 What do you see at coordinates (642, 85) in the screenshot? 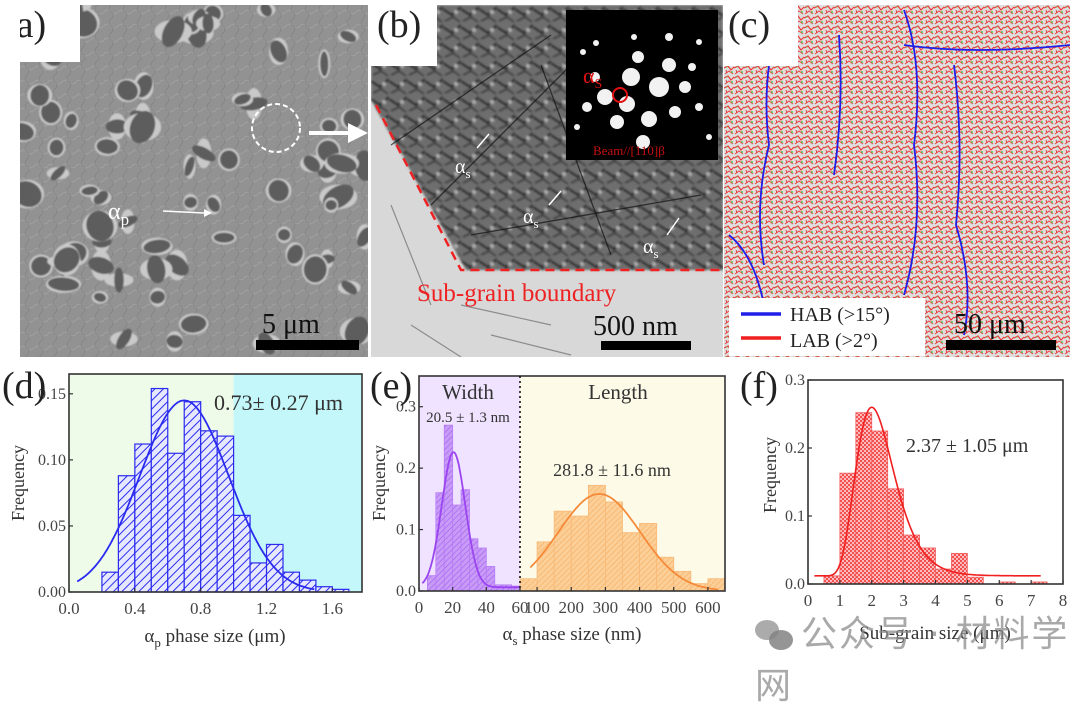
I see `diffraction-inset: αS Beam//[110]β` at bounding box center [642, 85].